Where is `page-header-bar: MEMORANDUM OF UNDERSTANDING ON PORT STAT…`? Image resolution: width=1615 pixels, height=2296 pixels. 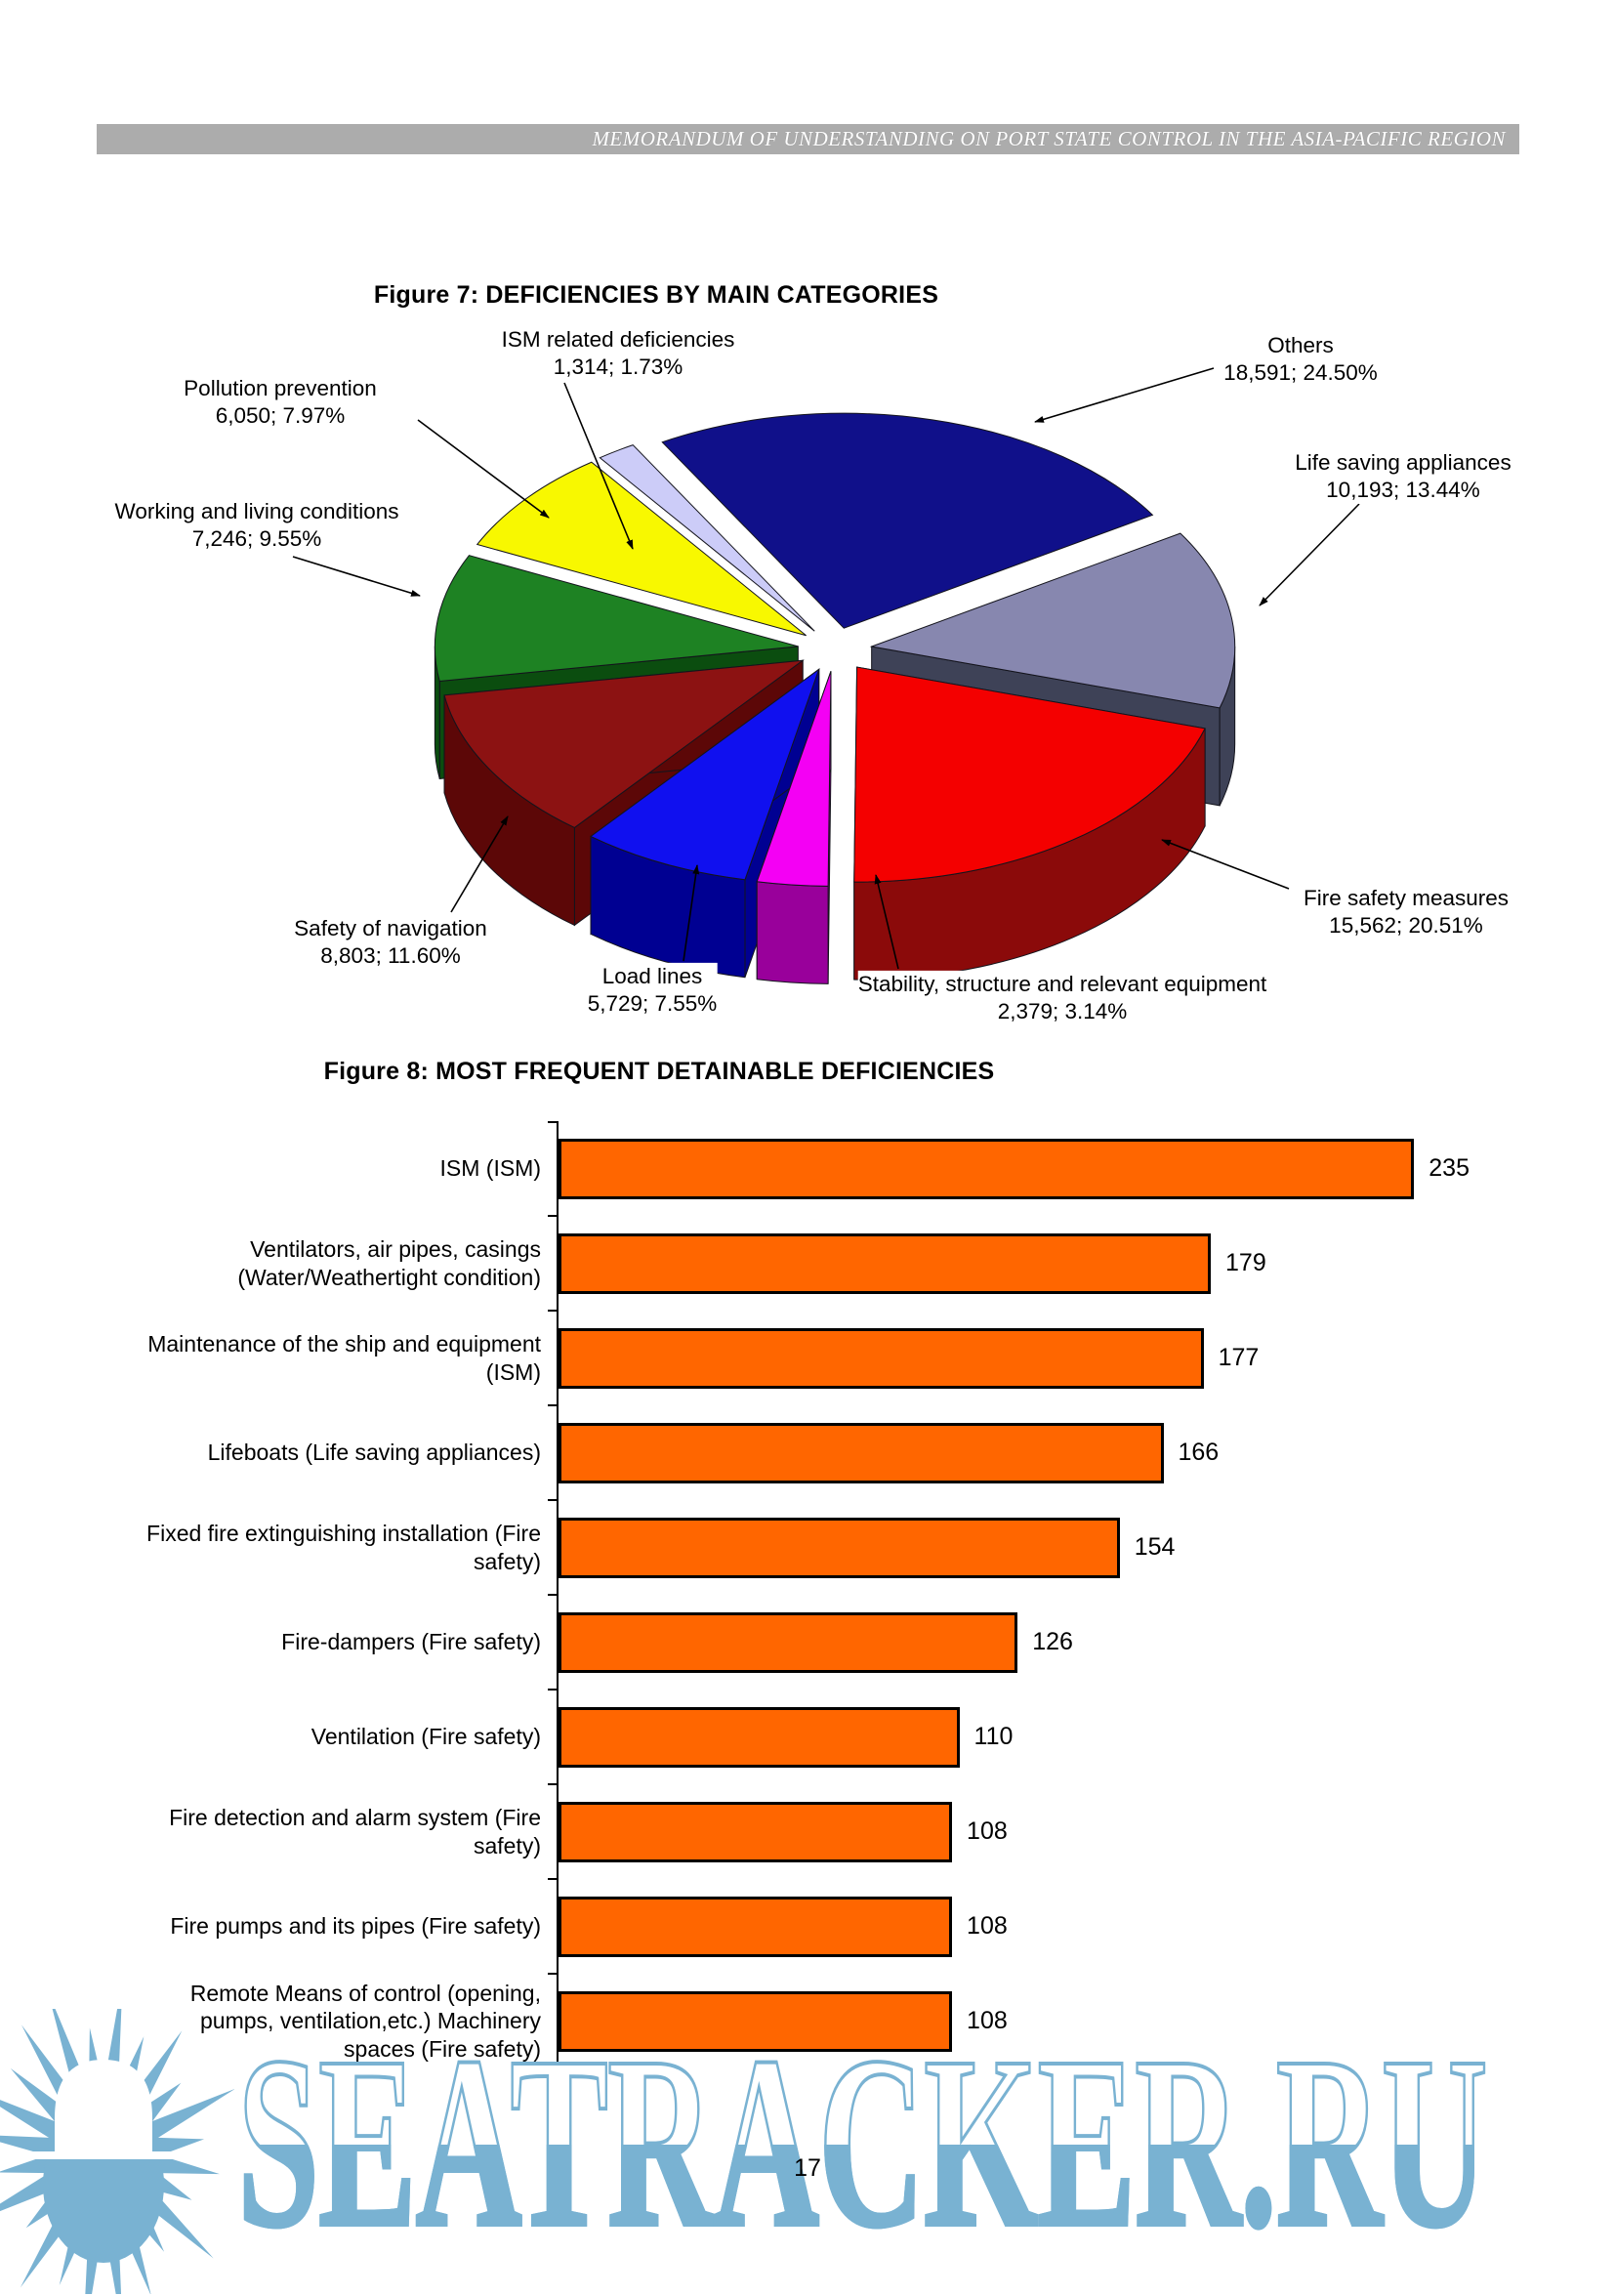
page-header-bar: MEMORANDUM OF UNDERSTANDING ON PORT STAT… is located at coordinates (808, 139).